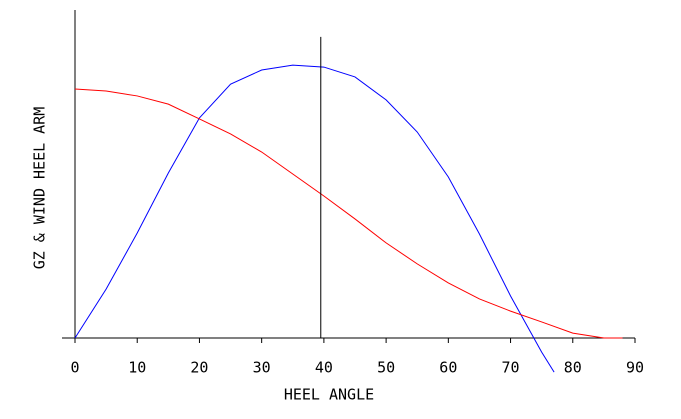 The image size is (681, 419). Describe the element at coordinates (40, 188) in the screenshot. I see `y-axis-label: GZ & WIND HEEL ARM` at that location.